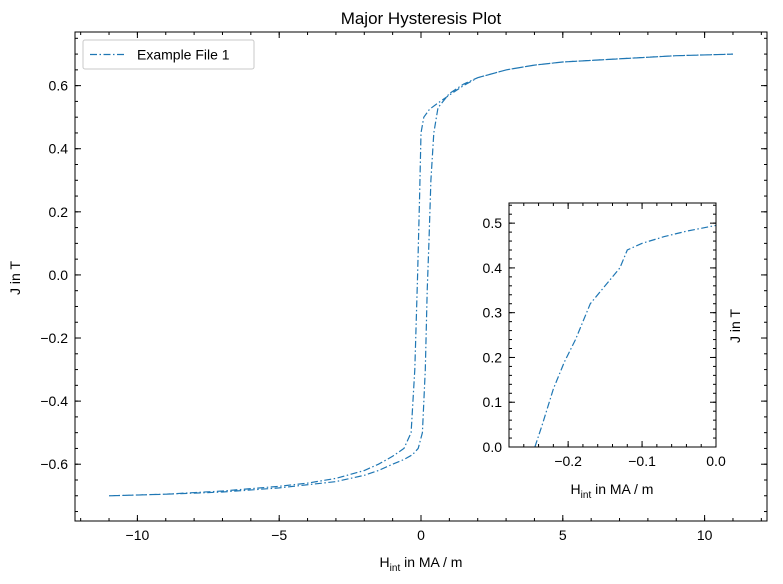  What do you see at coordinates (15, 278) in the screenshot?
I see `main-y-axis-label: J in T` at bounding box center [15, 278].